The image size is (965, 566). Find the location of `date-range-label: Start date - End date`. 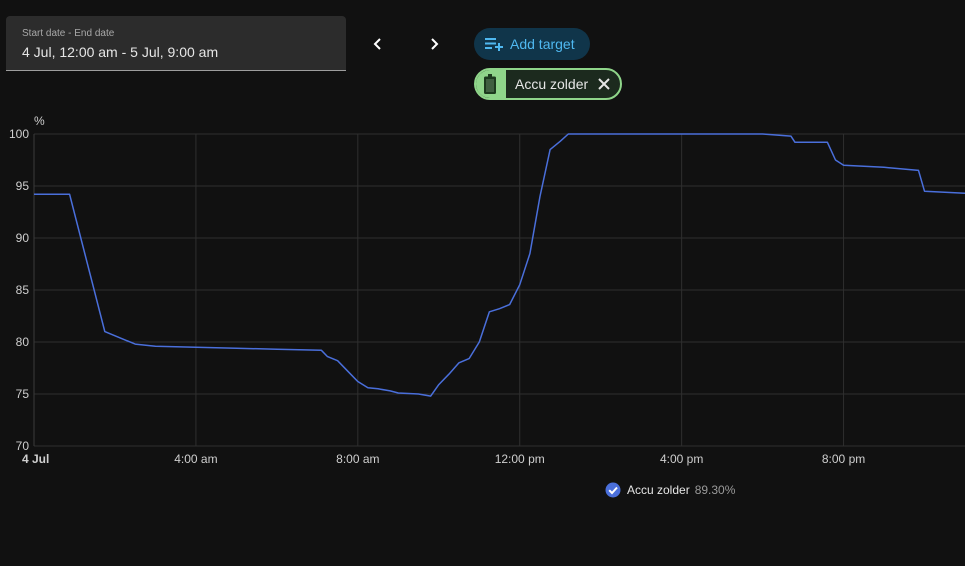

date-range-label: Start date - End date is located at coordinates (68, 33).